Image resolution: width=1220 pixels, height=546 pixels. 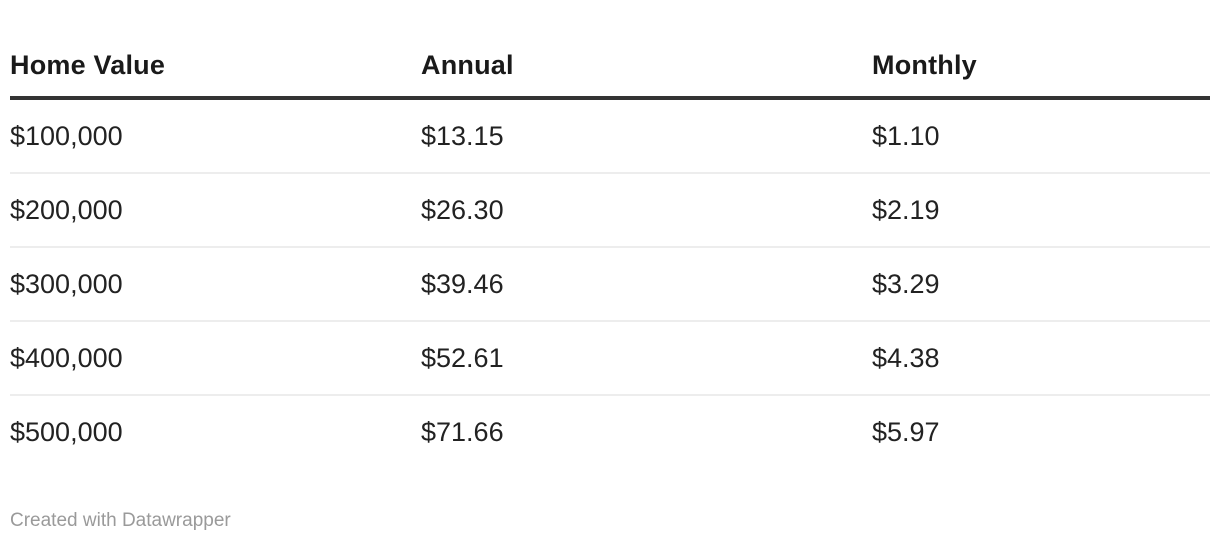 I want to click on cell-monthly: $5.97, so click(x=906, y=431).